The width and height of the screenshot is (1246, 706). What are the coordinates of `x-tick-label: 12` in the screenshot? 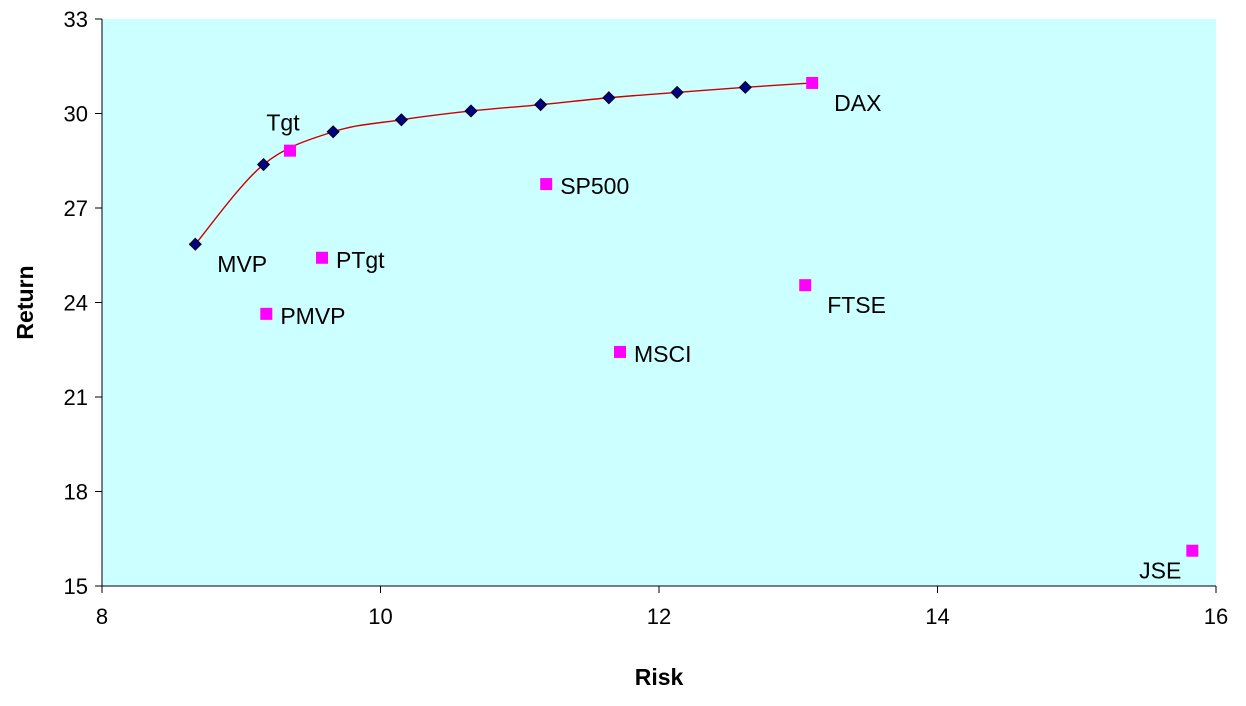 It's located at (659, 616).